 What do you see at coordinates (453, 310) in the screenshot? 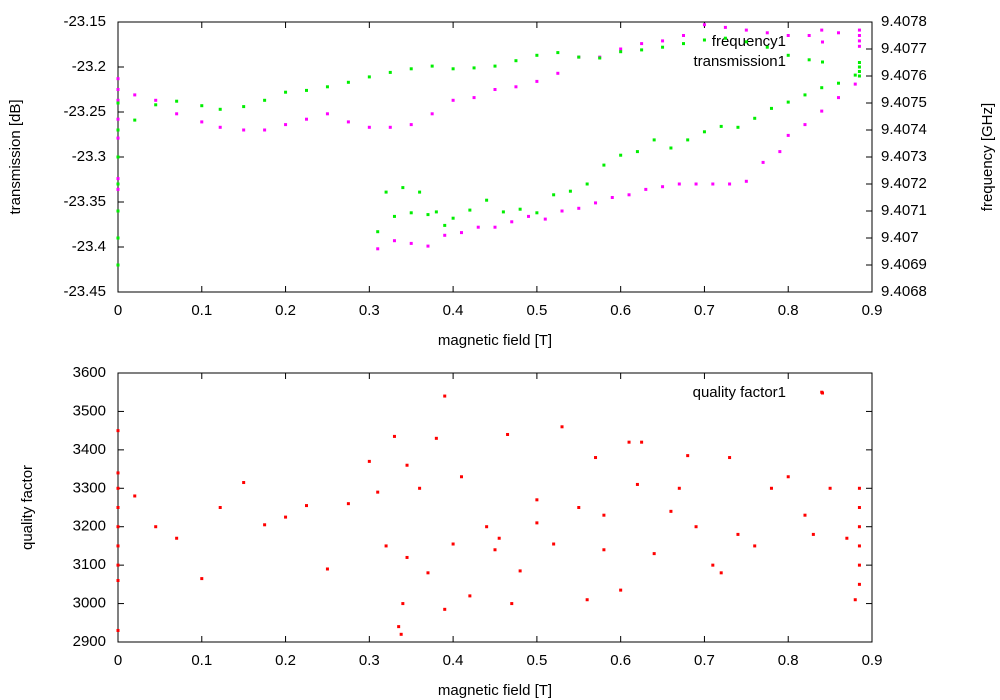
I see `x-tick-label: 0.4` at bounding box center [453, 310].